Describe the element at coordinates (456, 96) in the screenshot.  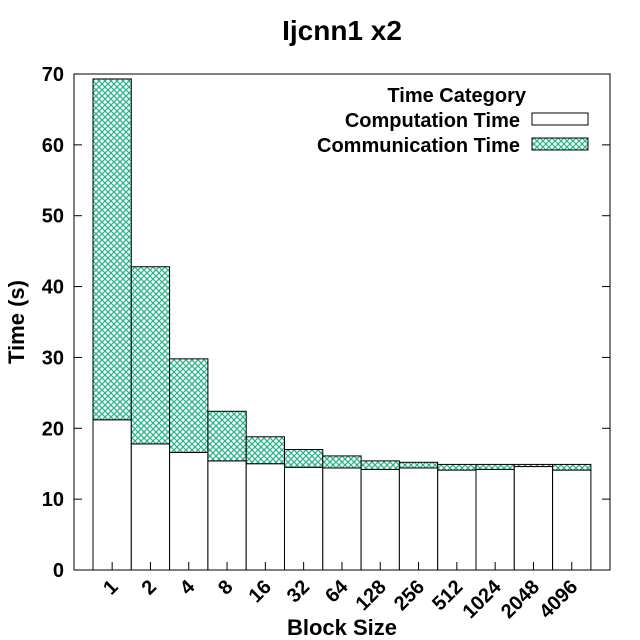
I see `legend-title: Time Category` at that location.